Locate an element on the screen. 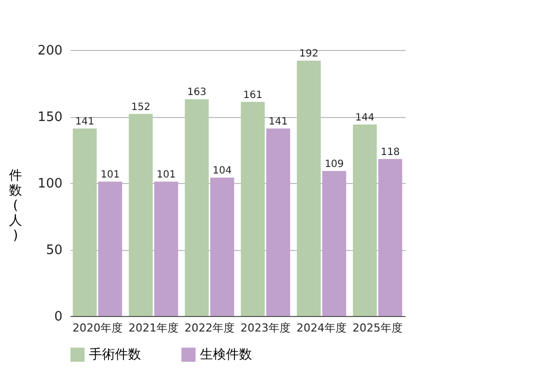  x-tick-label: 2023年度 is located at coordinates (265, 328).